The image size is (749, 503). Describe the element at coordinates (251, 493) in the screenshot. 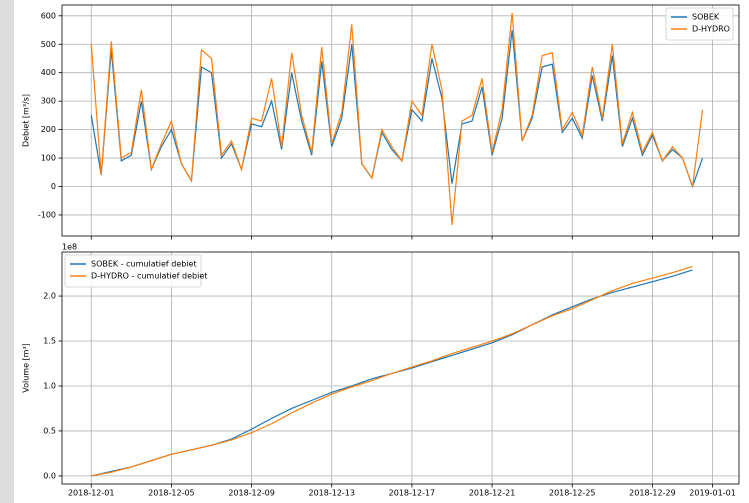

I see `x-tick-label: 2018-12-09` at that location.